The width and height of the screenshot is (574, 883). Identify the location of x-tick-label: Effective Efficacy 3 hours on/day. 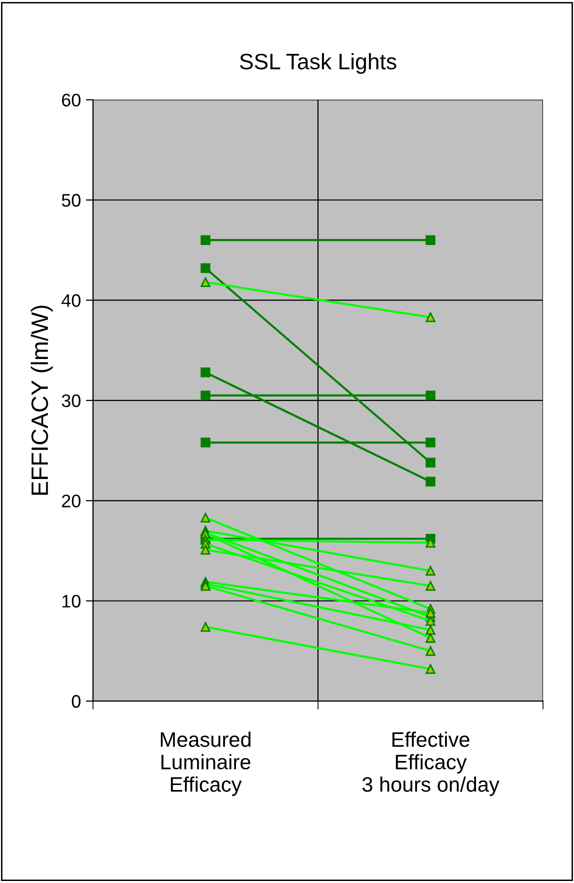
(431, 764).